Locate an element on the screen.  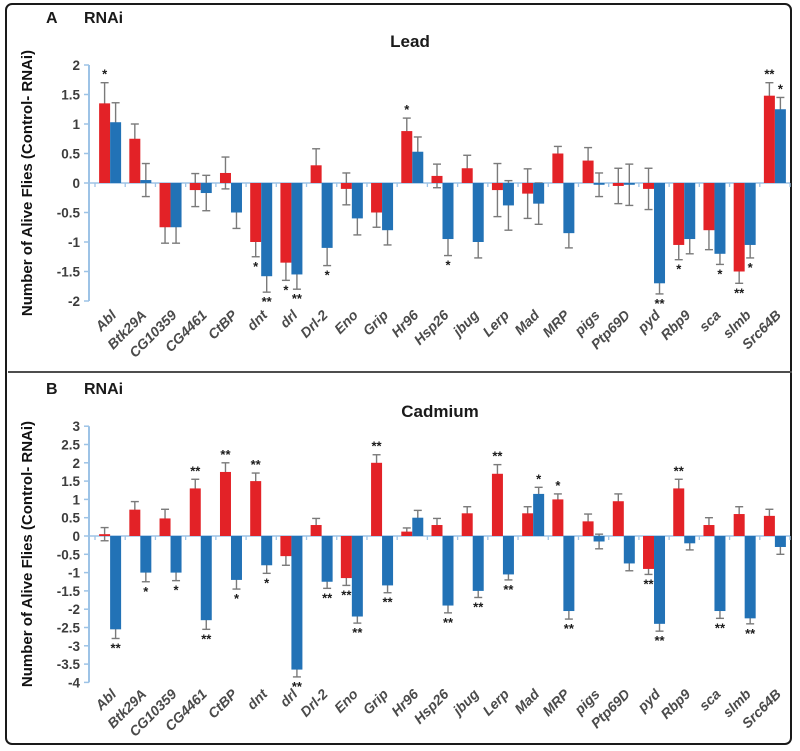
y-tick-label: 3 is located at coordinates (76, 426).